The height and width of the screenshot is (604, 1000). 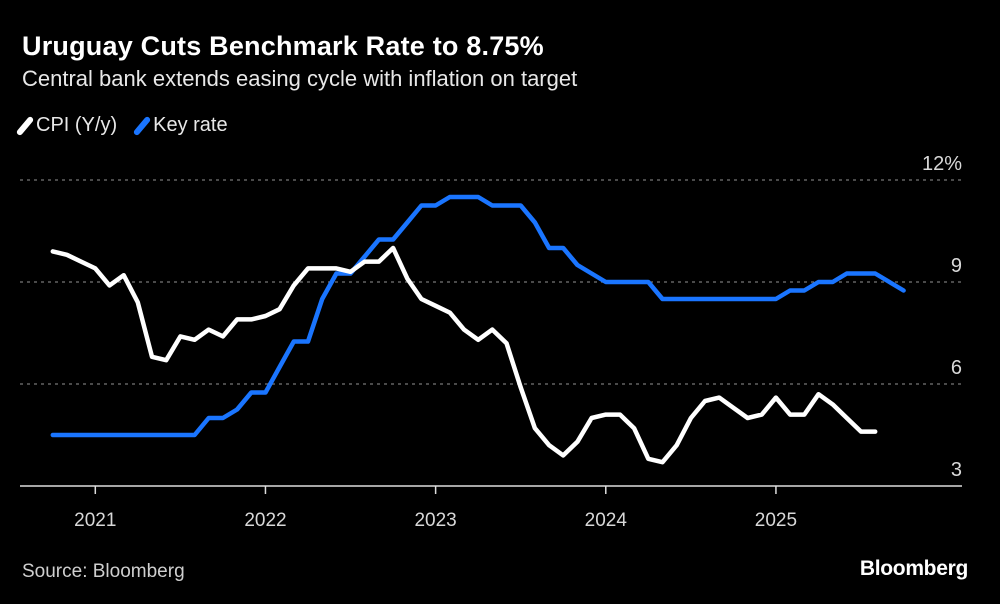 What do you see at coordinates (956, 368) in the screenshot?
I see `y-tick-label: 6` at bounding box center [956, 368].